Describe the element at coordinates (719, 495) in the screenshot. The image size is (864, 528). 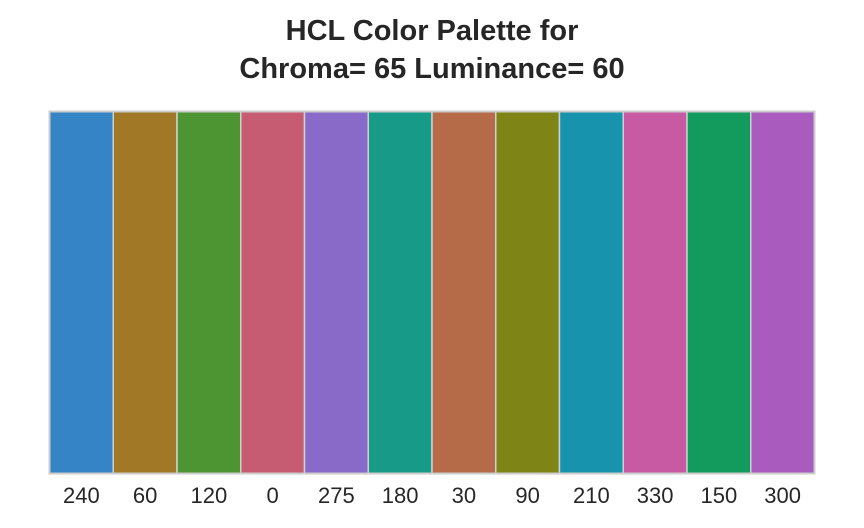
I see `x-tick-label-150: 150` at that location.